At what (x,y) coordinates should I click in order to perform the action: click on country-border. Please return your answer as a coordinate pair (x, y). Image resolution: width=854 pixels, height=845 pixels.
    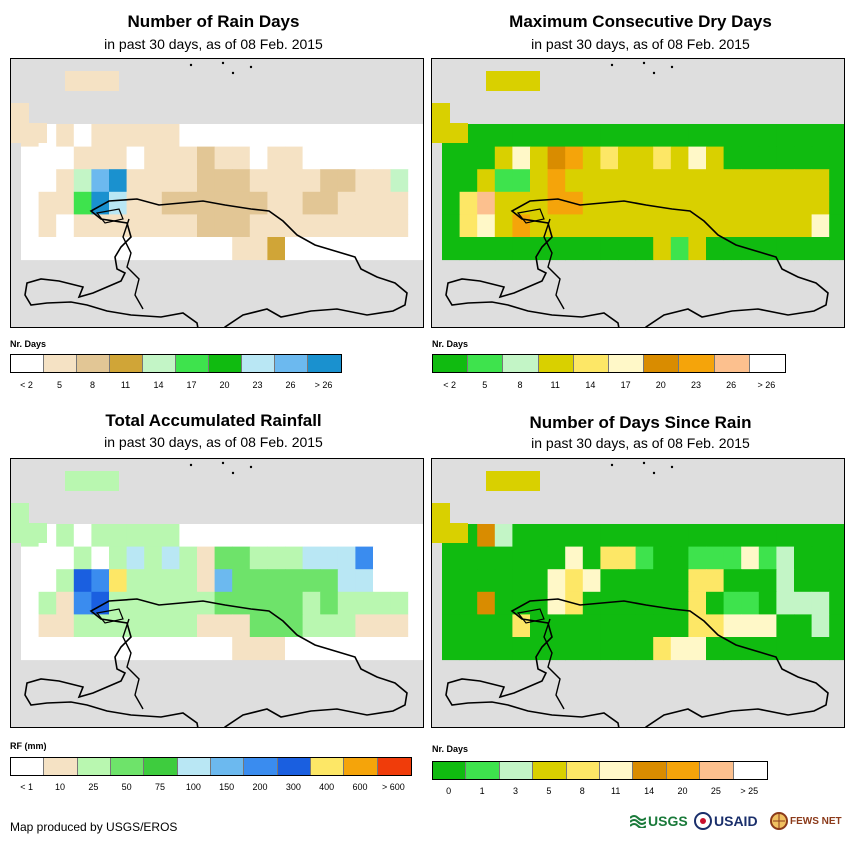
    Looking at the image, I should click on (554, 264).